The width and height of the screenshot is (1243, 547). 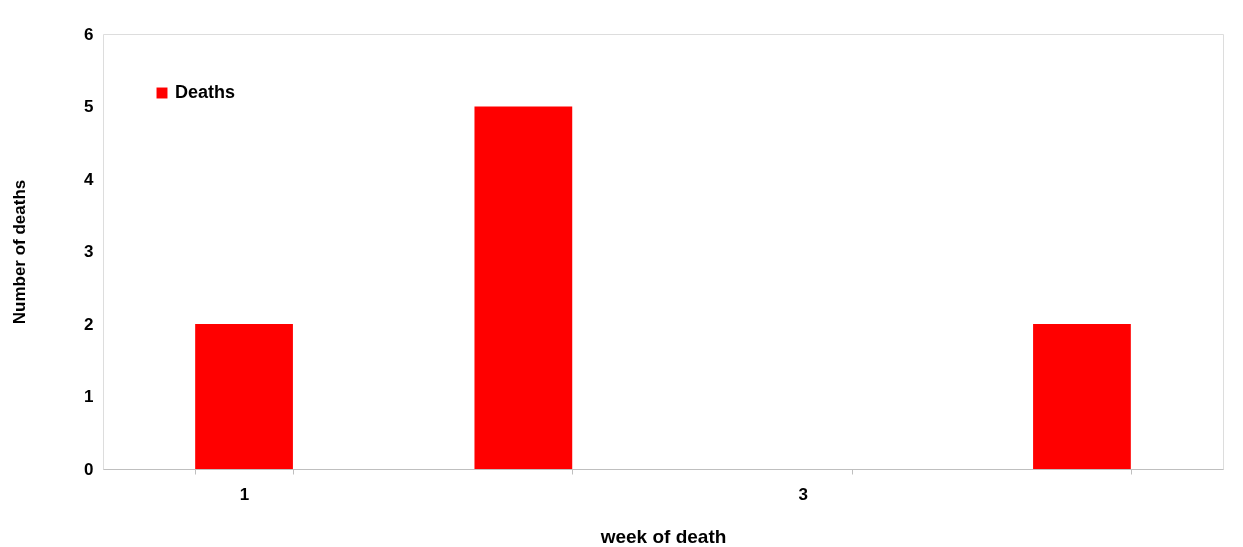 What do you see at coordinates (89, 469) in the screenshot?
I see `y-tick-label: 0` at bounding box center [89, 469].